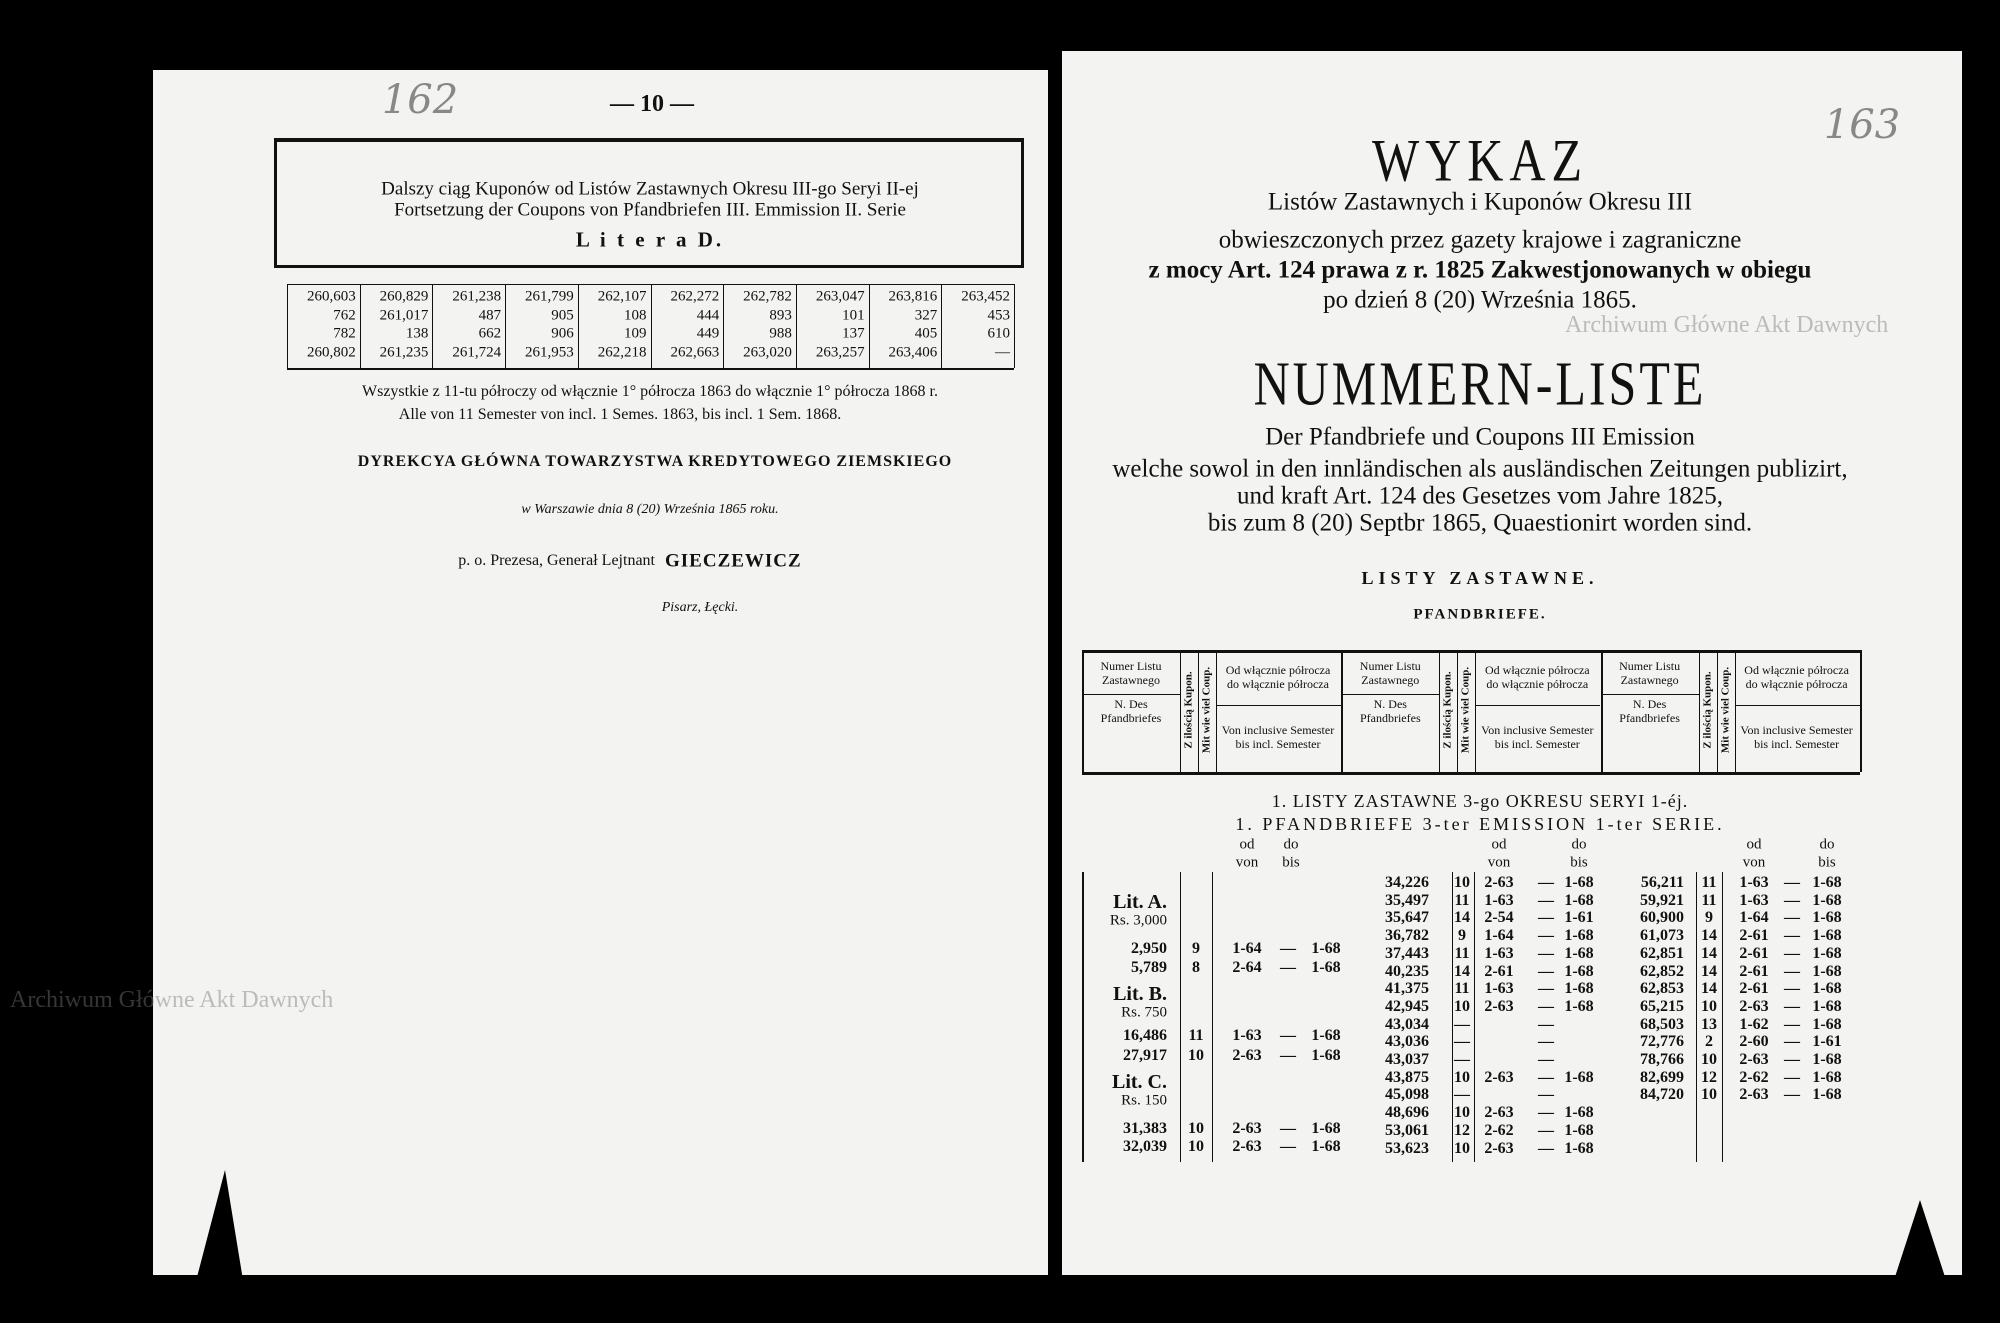 This screenshot has height=1323, width=2000. What do you see at coordinates (1480, 383) in the screenshot?
I see `title-de: NUMMERN-LISTE` at bounding box center [1480, 383].